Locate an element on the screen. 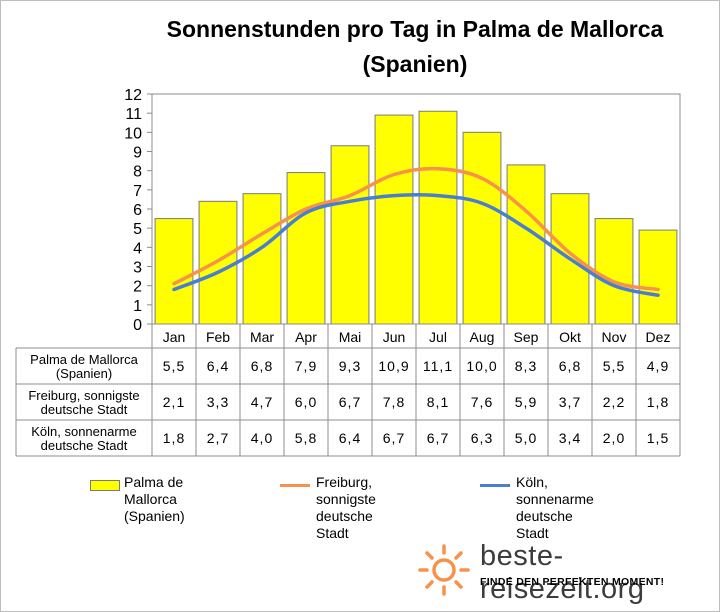 The height and width of the screenshot is (612, 720). x-tick-label: Okt is located at coordinates (570, 337).